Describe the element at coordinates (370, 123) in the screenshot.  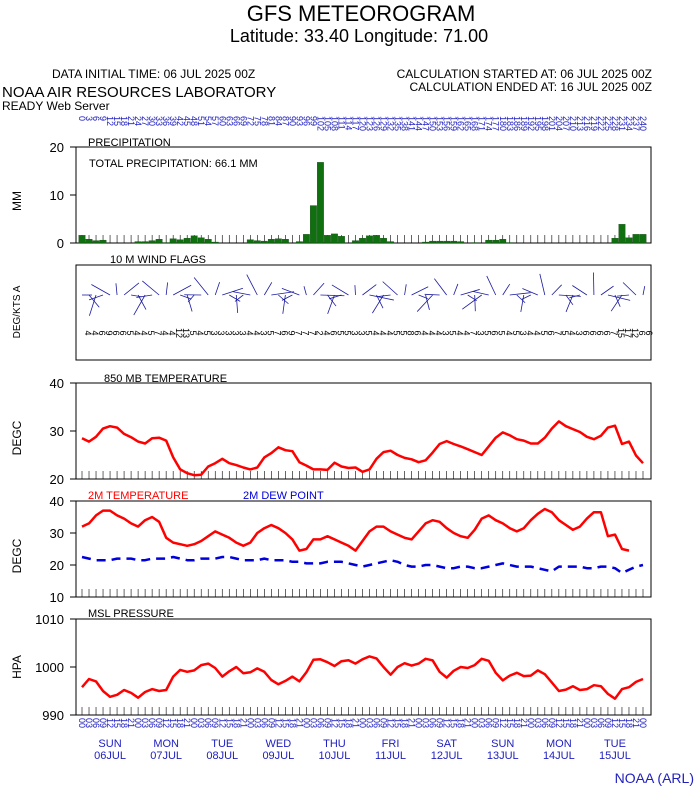
I see `forecast-hour-label: 123` at that location.